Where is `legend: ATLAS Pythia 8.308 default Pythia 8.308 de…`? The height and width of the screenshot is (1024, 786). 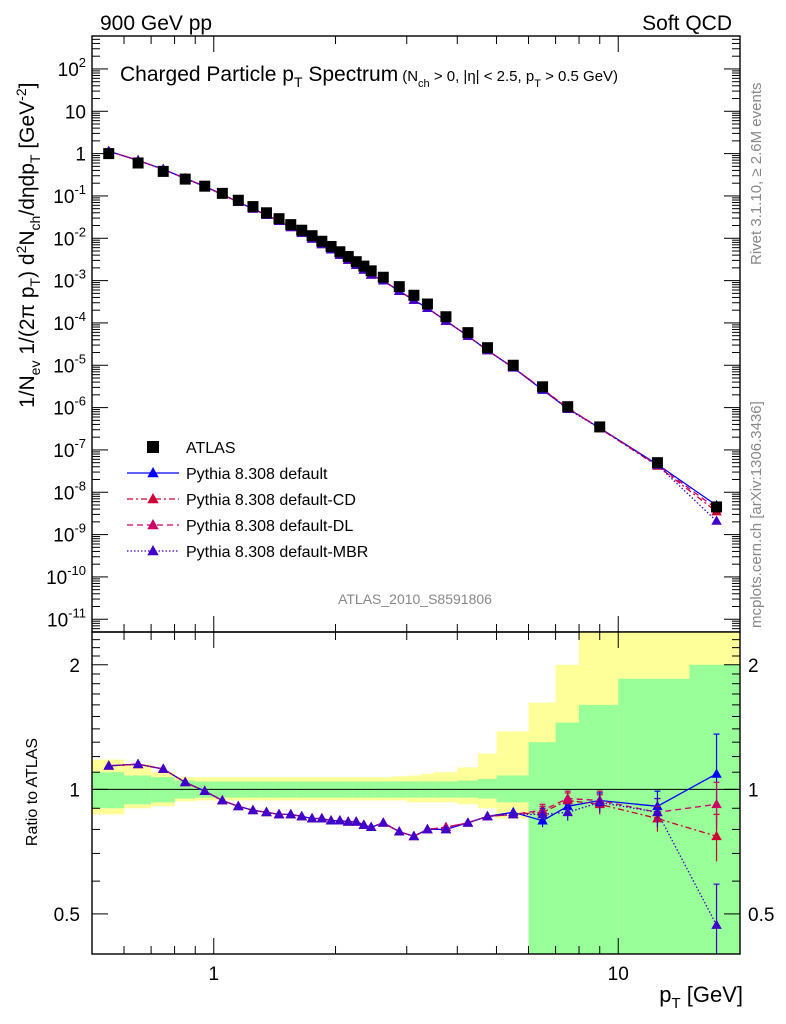 legend: ATLAS Pythia 8.308 default Pythia 8.308 de… is located at coordinates (247, 500).